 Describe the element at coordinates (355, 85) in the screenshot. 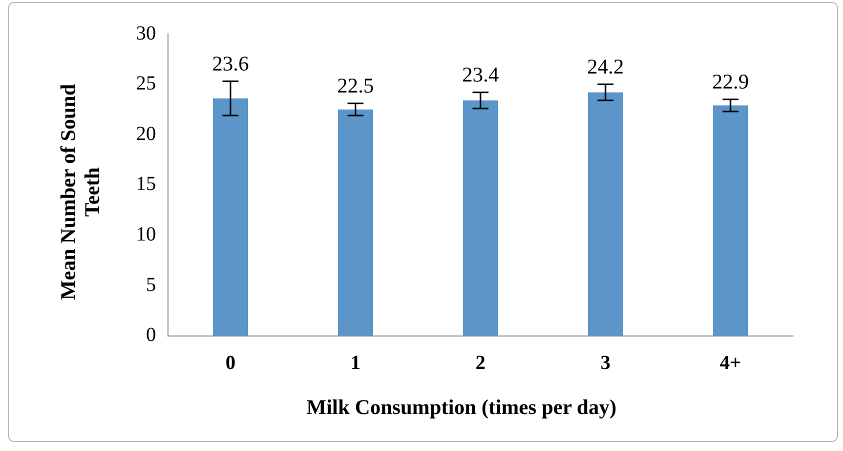

I see `data-label: 22.5` at that location.